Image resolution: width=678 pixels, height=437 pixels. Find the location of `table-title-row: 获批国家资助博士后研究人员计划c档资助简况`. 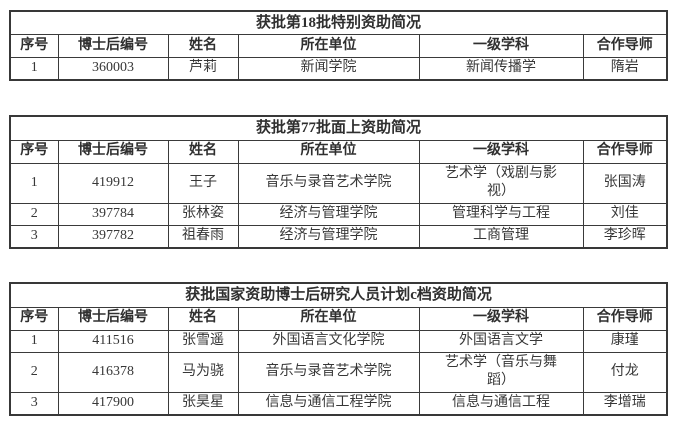

table-title-row: 获批国家资助博士后研究人员计划c档资助简况 is located at coordinates (338, 295).